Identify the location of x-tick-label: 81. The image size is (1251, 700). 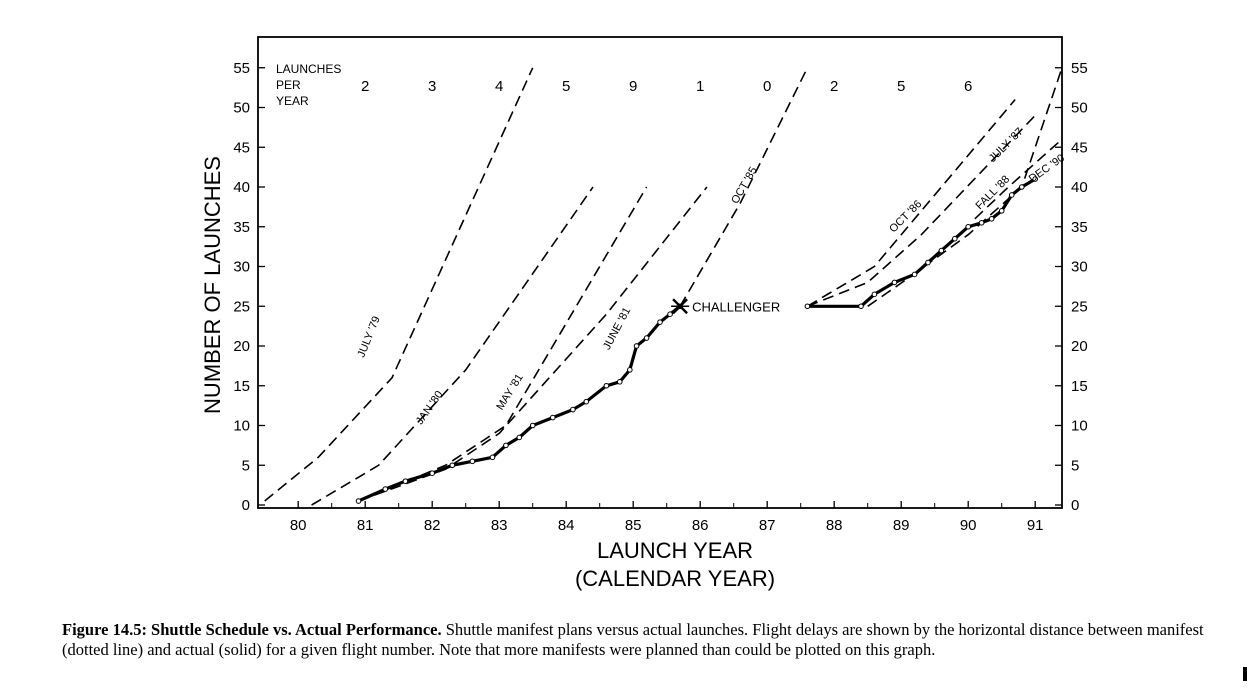
(365, 525).